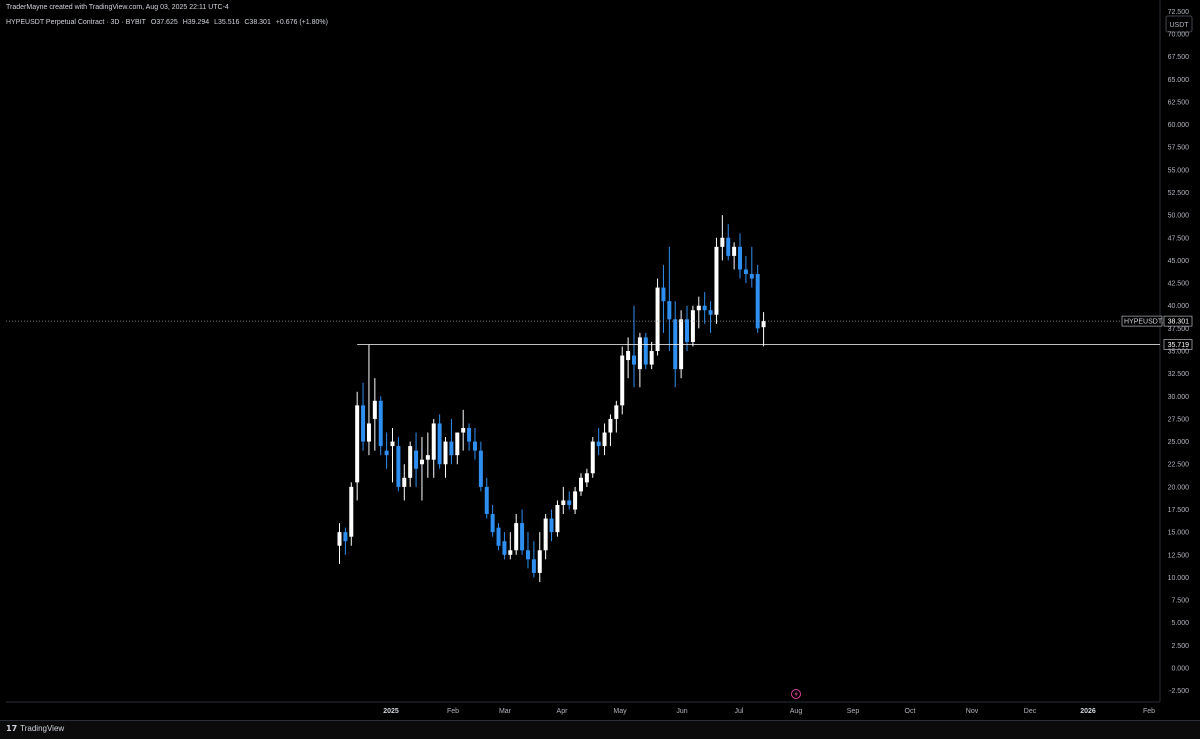 This screenshot has width=1200, height=739. I want to click on event-lightning-icon, so click(796, 694).